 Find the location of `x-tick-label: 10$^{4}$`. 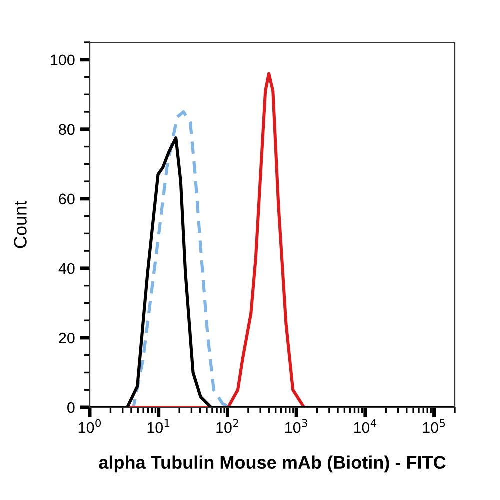

x-tick-label: 10$^{4}$ is located at coordinates (365, 426).